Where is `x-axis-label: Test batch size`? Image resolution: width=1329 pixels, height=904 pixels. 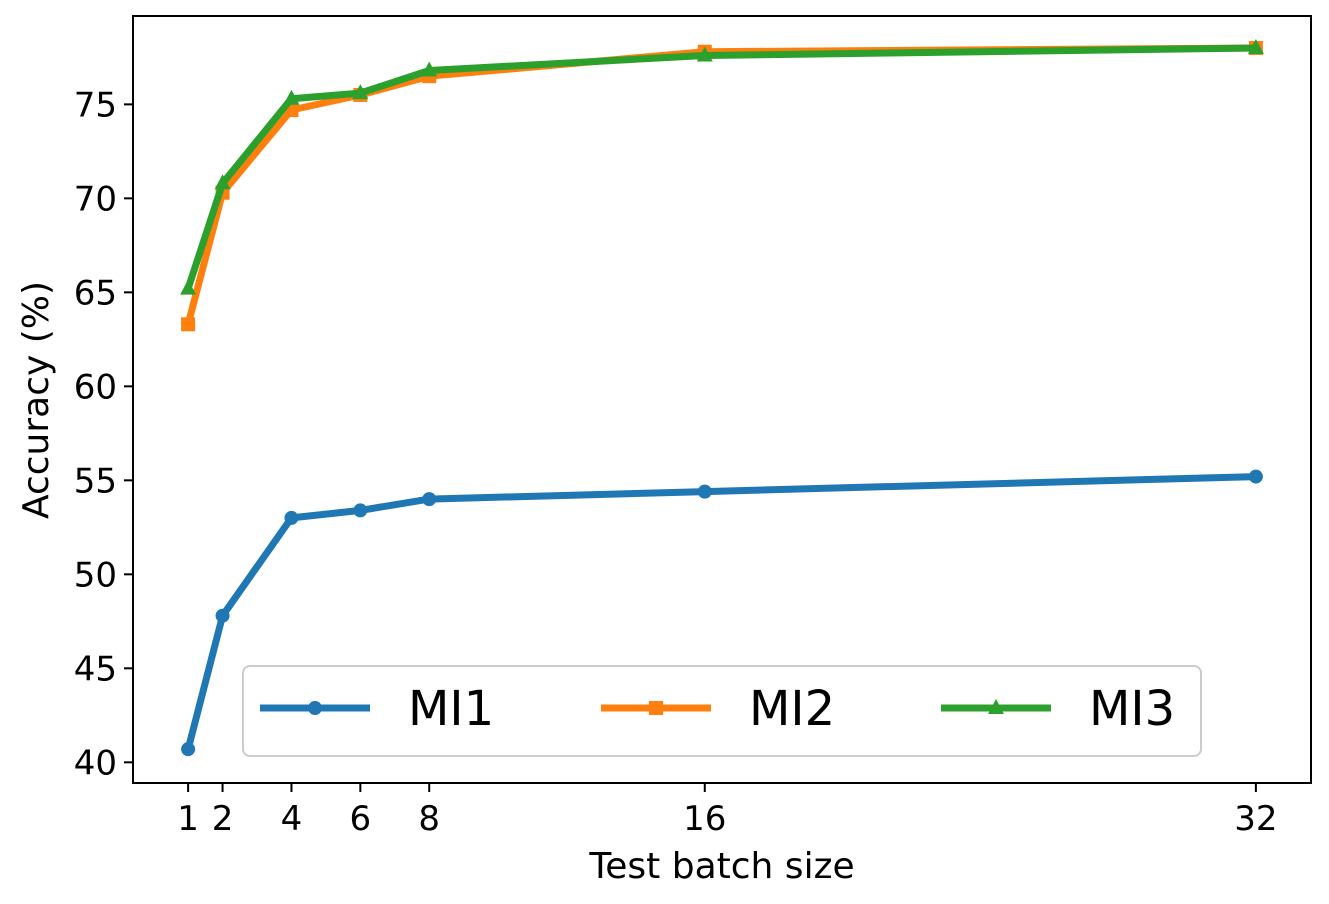
x-axis-label: Test batch size is located at coordinates (721, 866).